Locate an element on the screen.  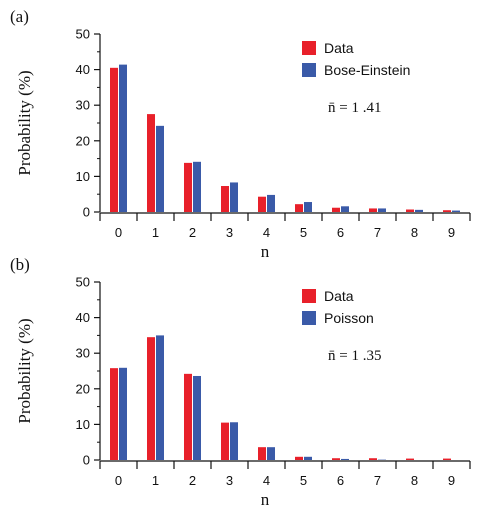
panel-label: (a) is located at coordinates (19, 16).